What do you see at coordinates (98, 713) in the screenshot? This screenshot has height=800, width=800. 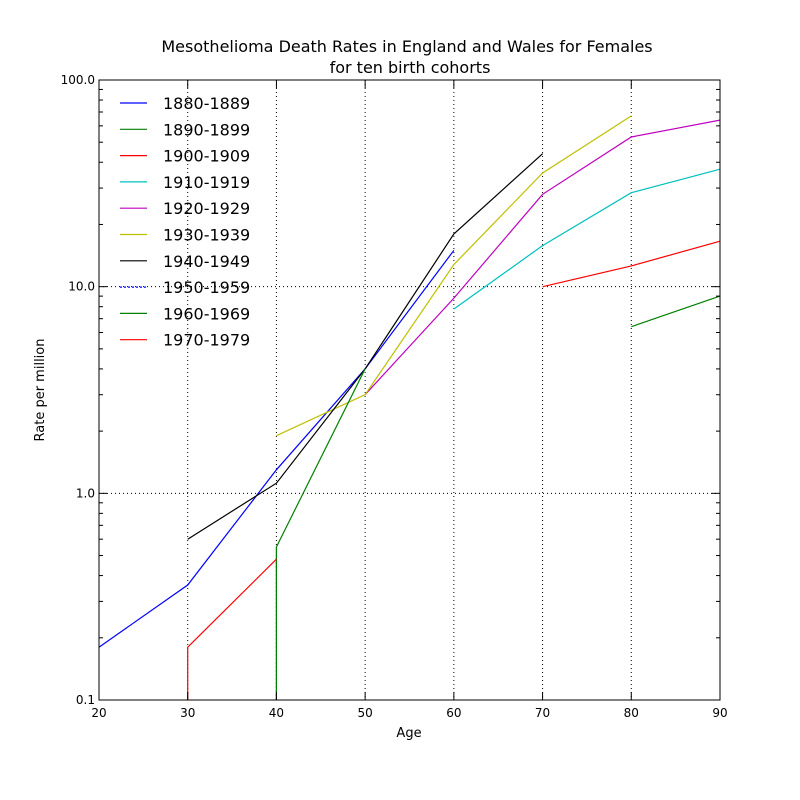 I see `x-tick-label: 20` at bounding box center [98, 713].